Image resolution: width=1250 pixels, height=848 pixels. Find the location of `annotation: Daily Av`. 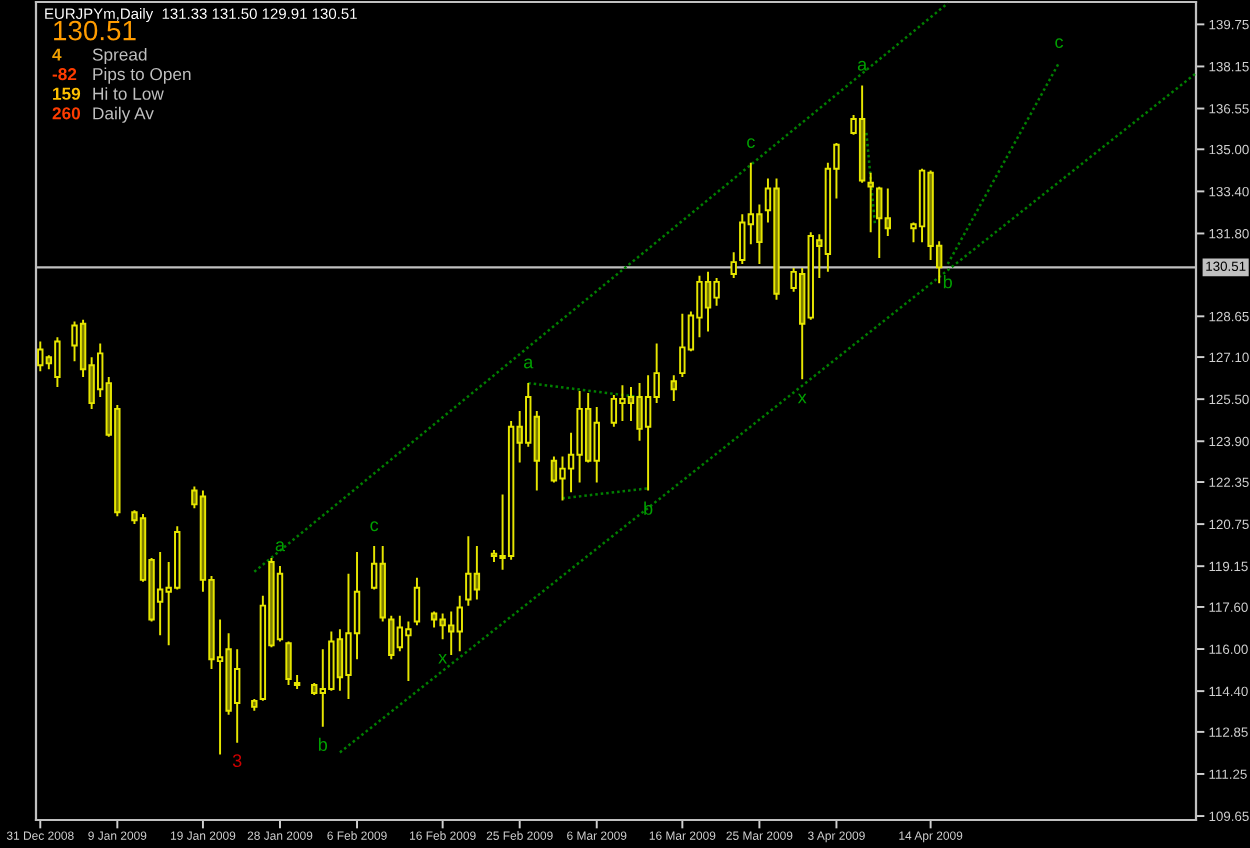

annotation: Daily Av is located at coordinates (123, 114).